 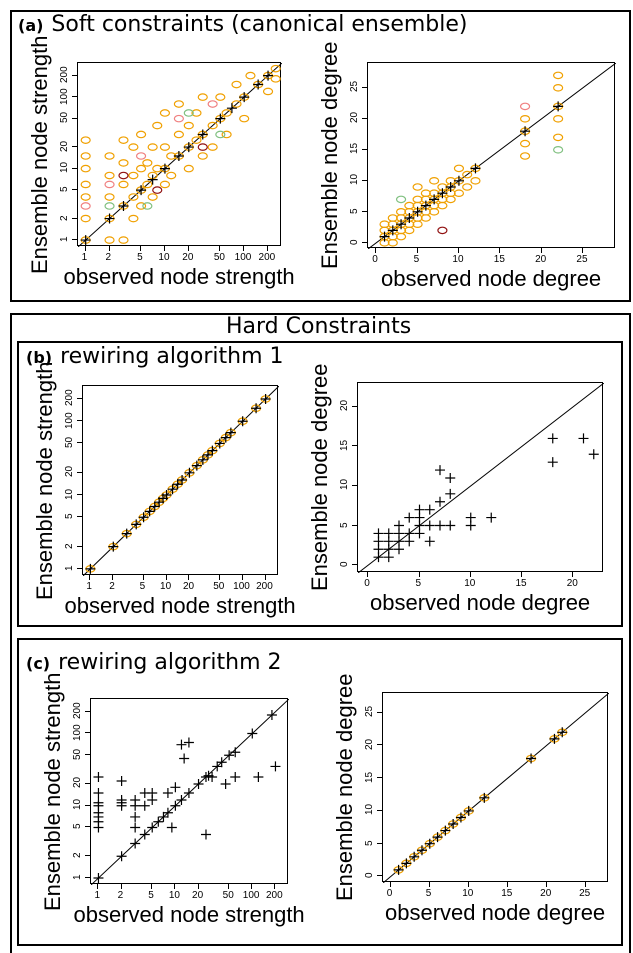 What do you see at coordinates (188, 257) in the screenshot?
I see `x-tick-label: 20` at bounding box center [188, 257].